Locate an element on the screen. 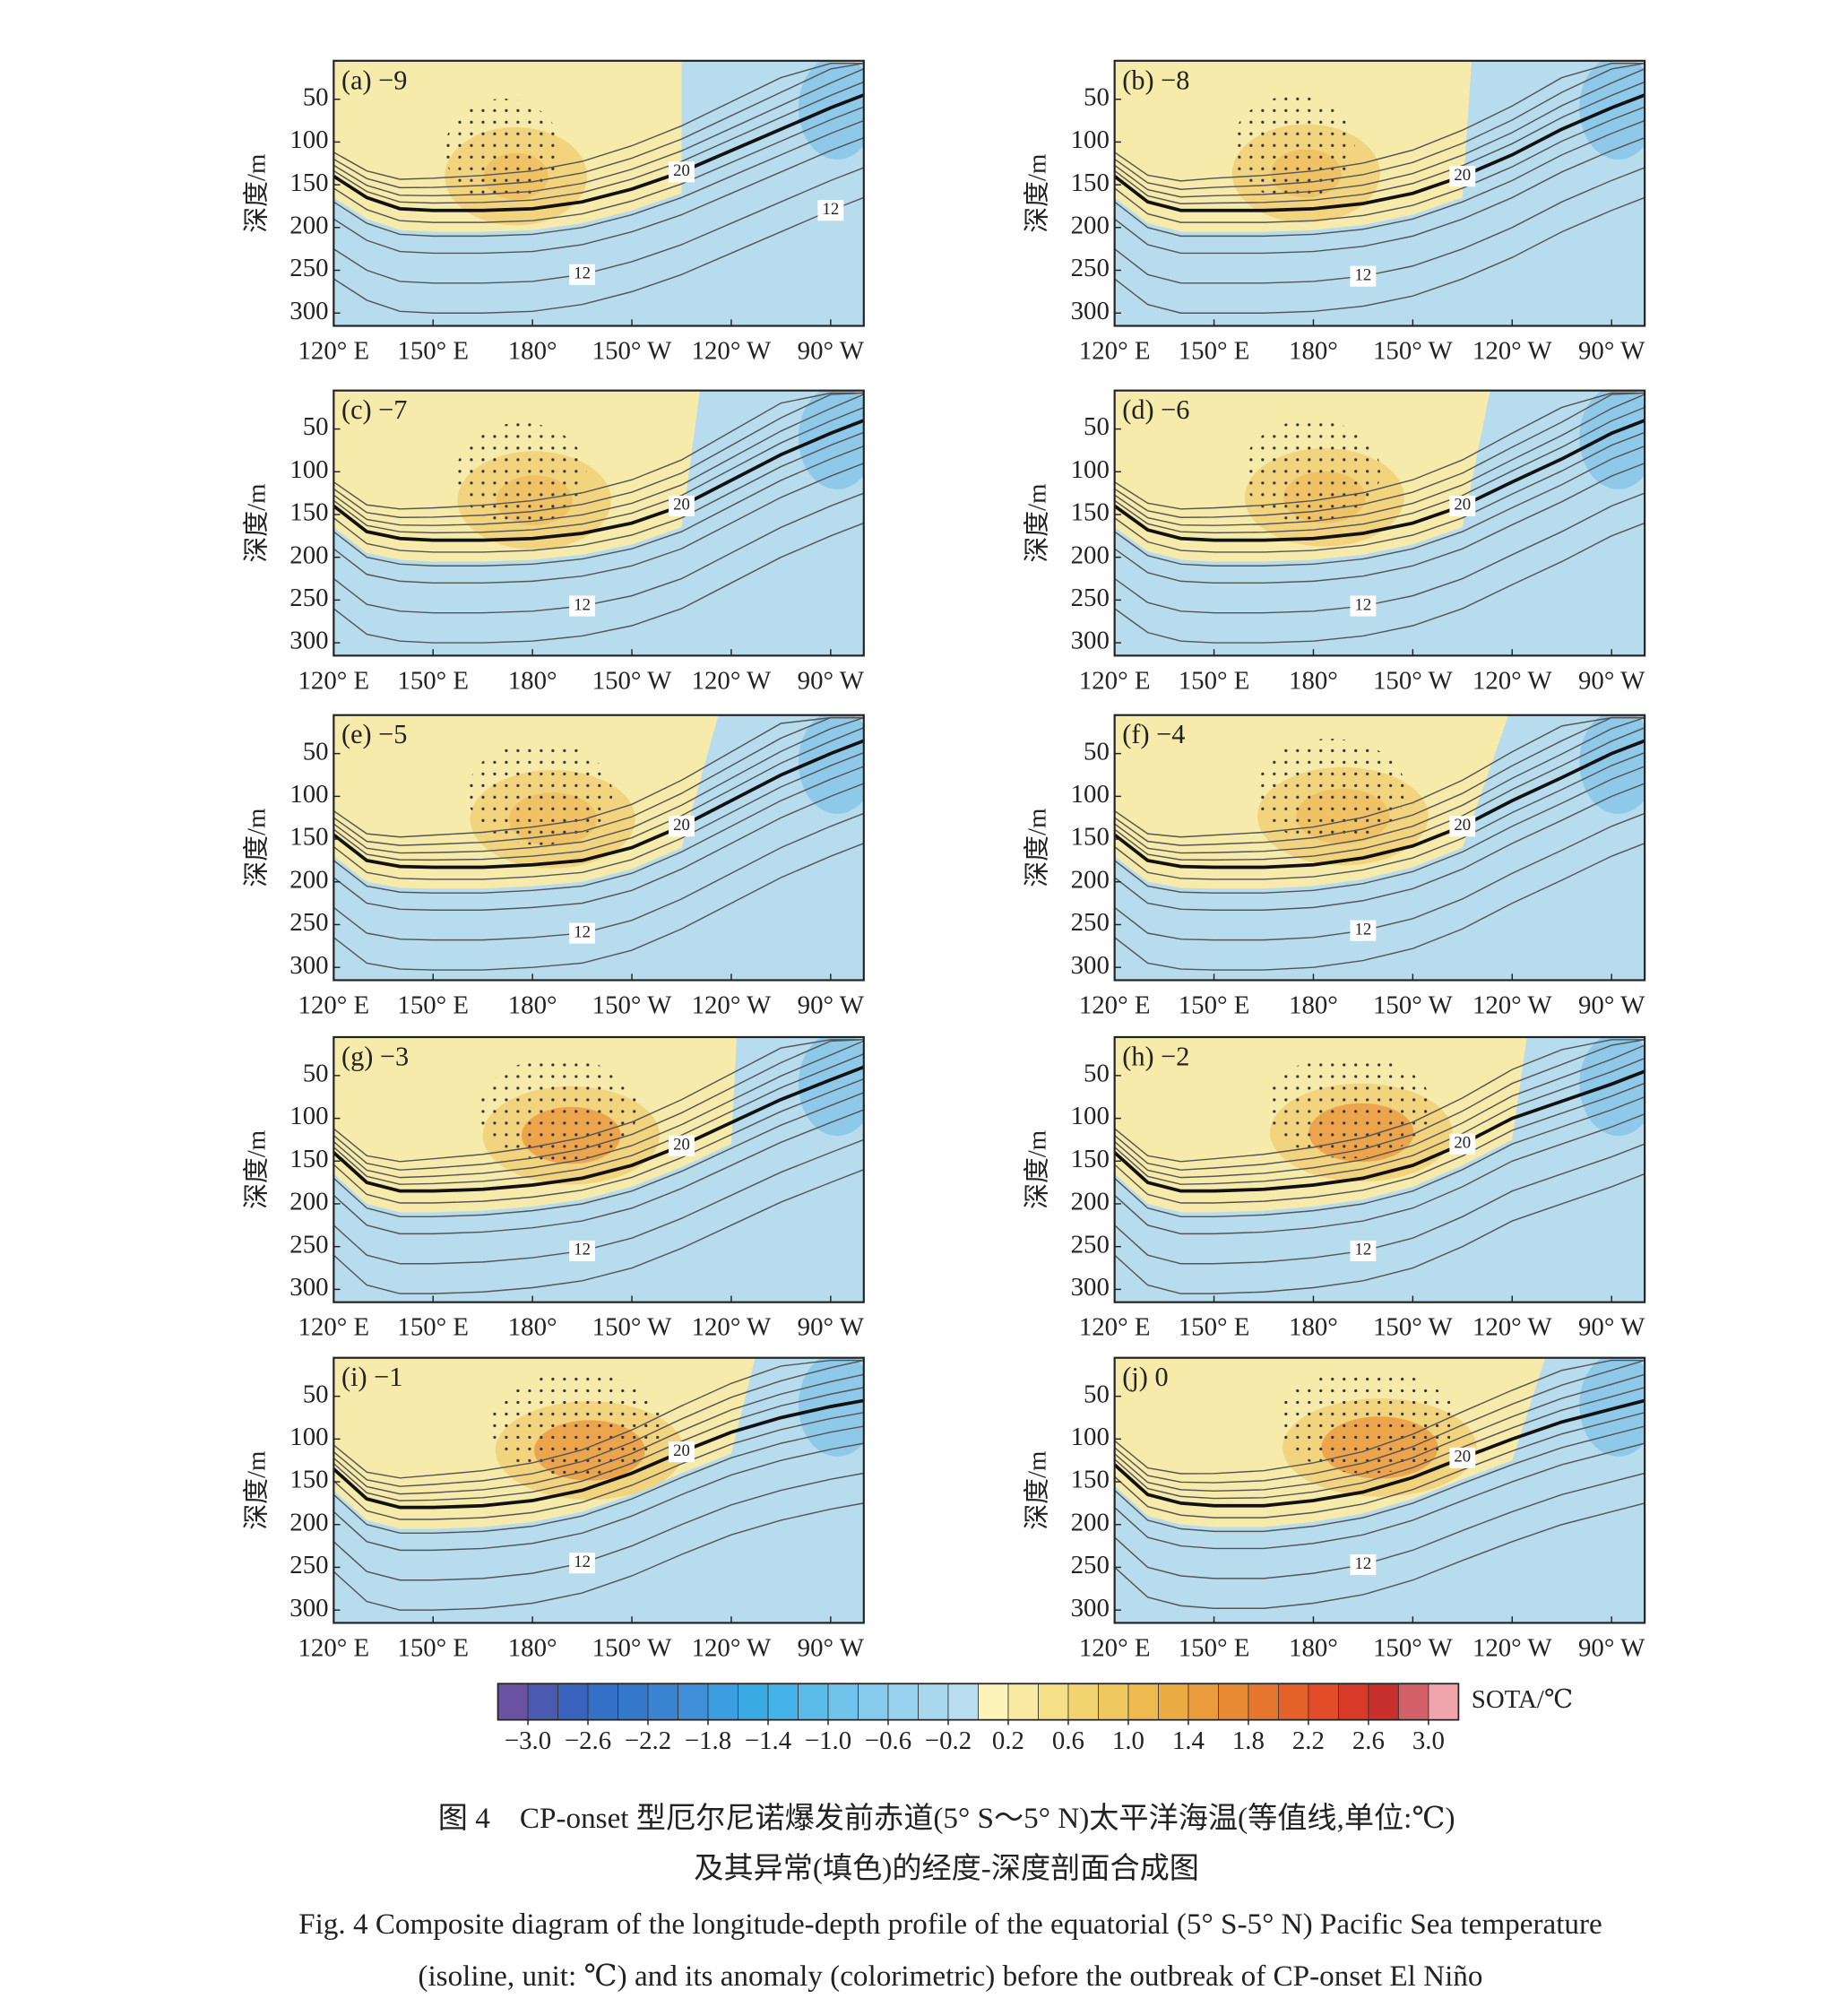  panel-label: (b) −8 is located at coordinates (1155, 80).